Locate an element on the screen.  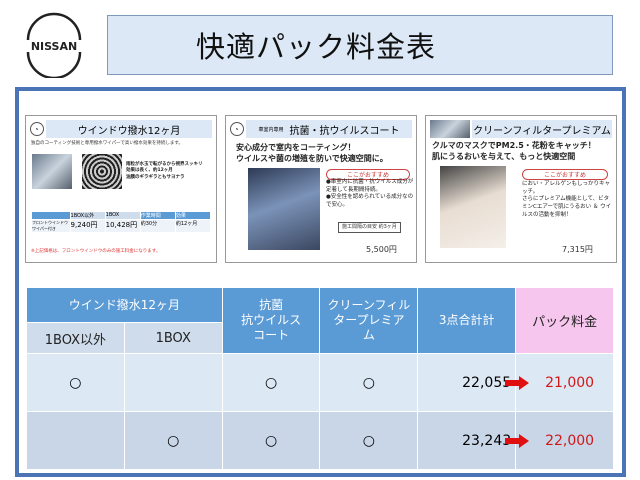
cell: 約12ヶ月 is located at coordinates (192, 226).